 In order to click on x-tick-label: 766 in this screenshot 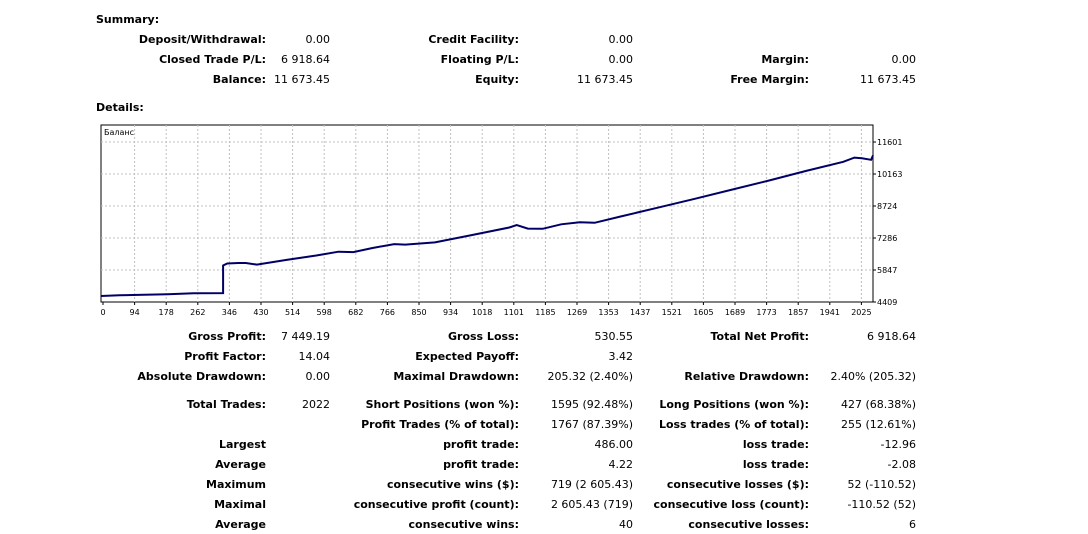, I will do `click(387, 312)`.